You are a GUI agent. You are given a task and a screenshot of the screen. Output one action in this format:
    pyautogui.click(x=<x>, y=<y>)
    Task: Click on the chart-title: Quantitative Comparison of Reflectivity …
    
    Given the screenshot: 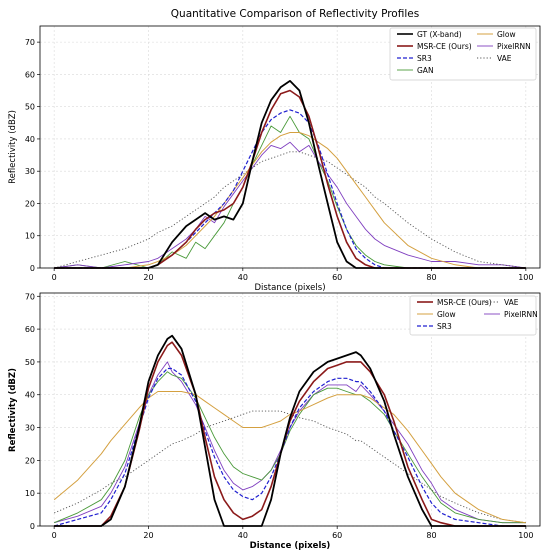 What is the action you would take?
    pyautogui.click(x=295, y=14)
    